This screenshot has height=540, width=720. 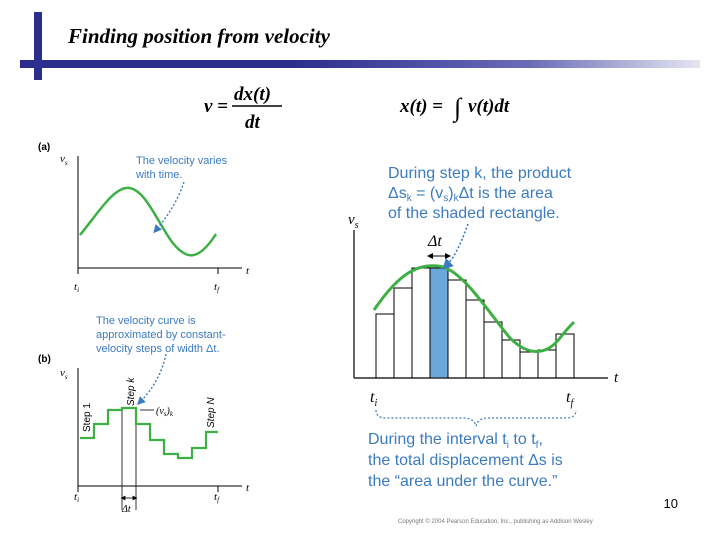 What do you see at coordinates (149, 433) in the screenshot?
I see `panel-b-step-function` at bounding box center [149, 433].